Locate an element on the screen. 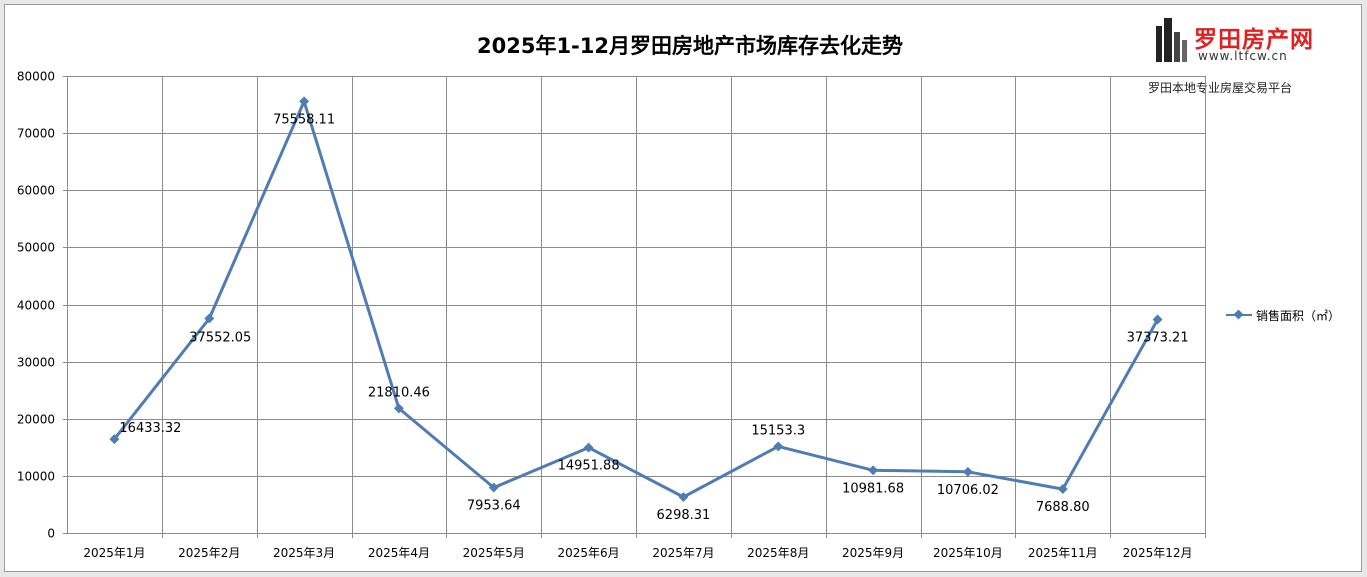 The image size is (1367, 577). logo-url: www.ltfcw.cn is located at coordinates (1243, 56).